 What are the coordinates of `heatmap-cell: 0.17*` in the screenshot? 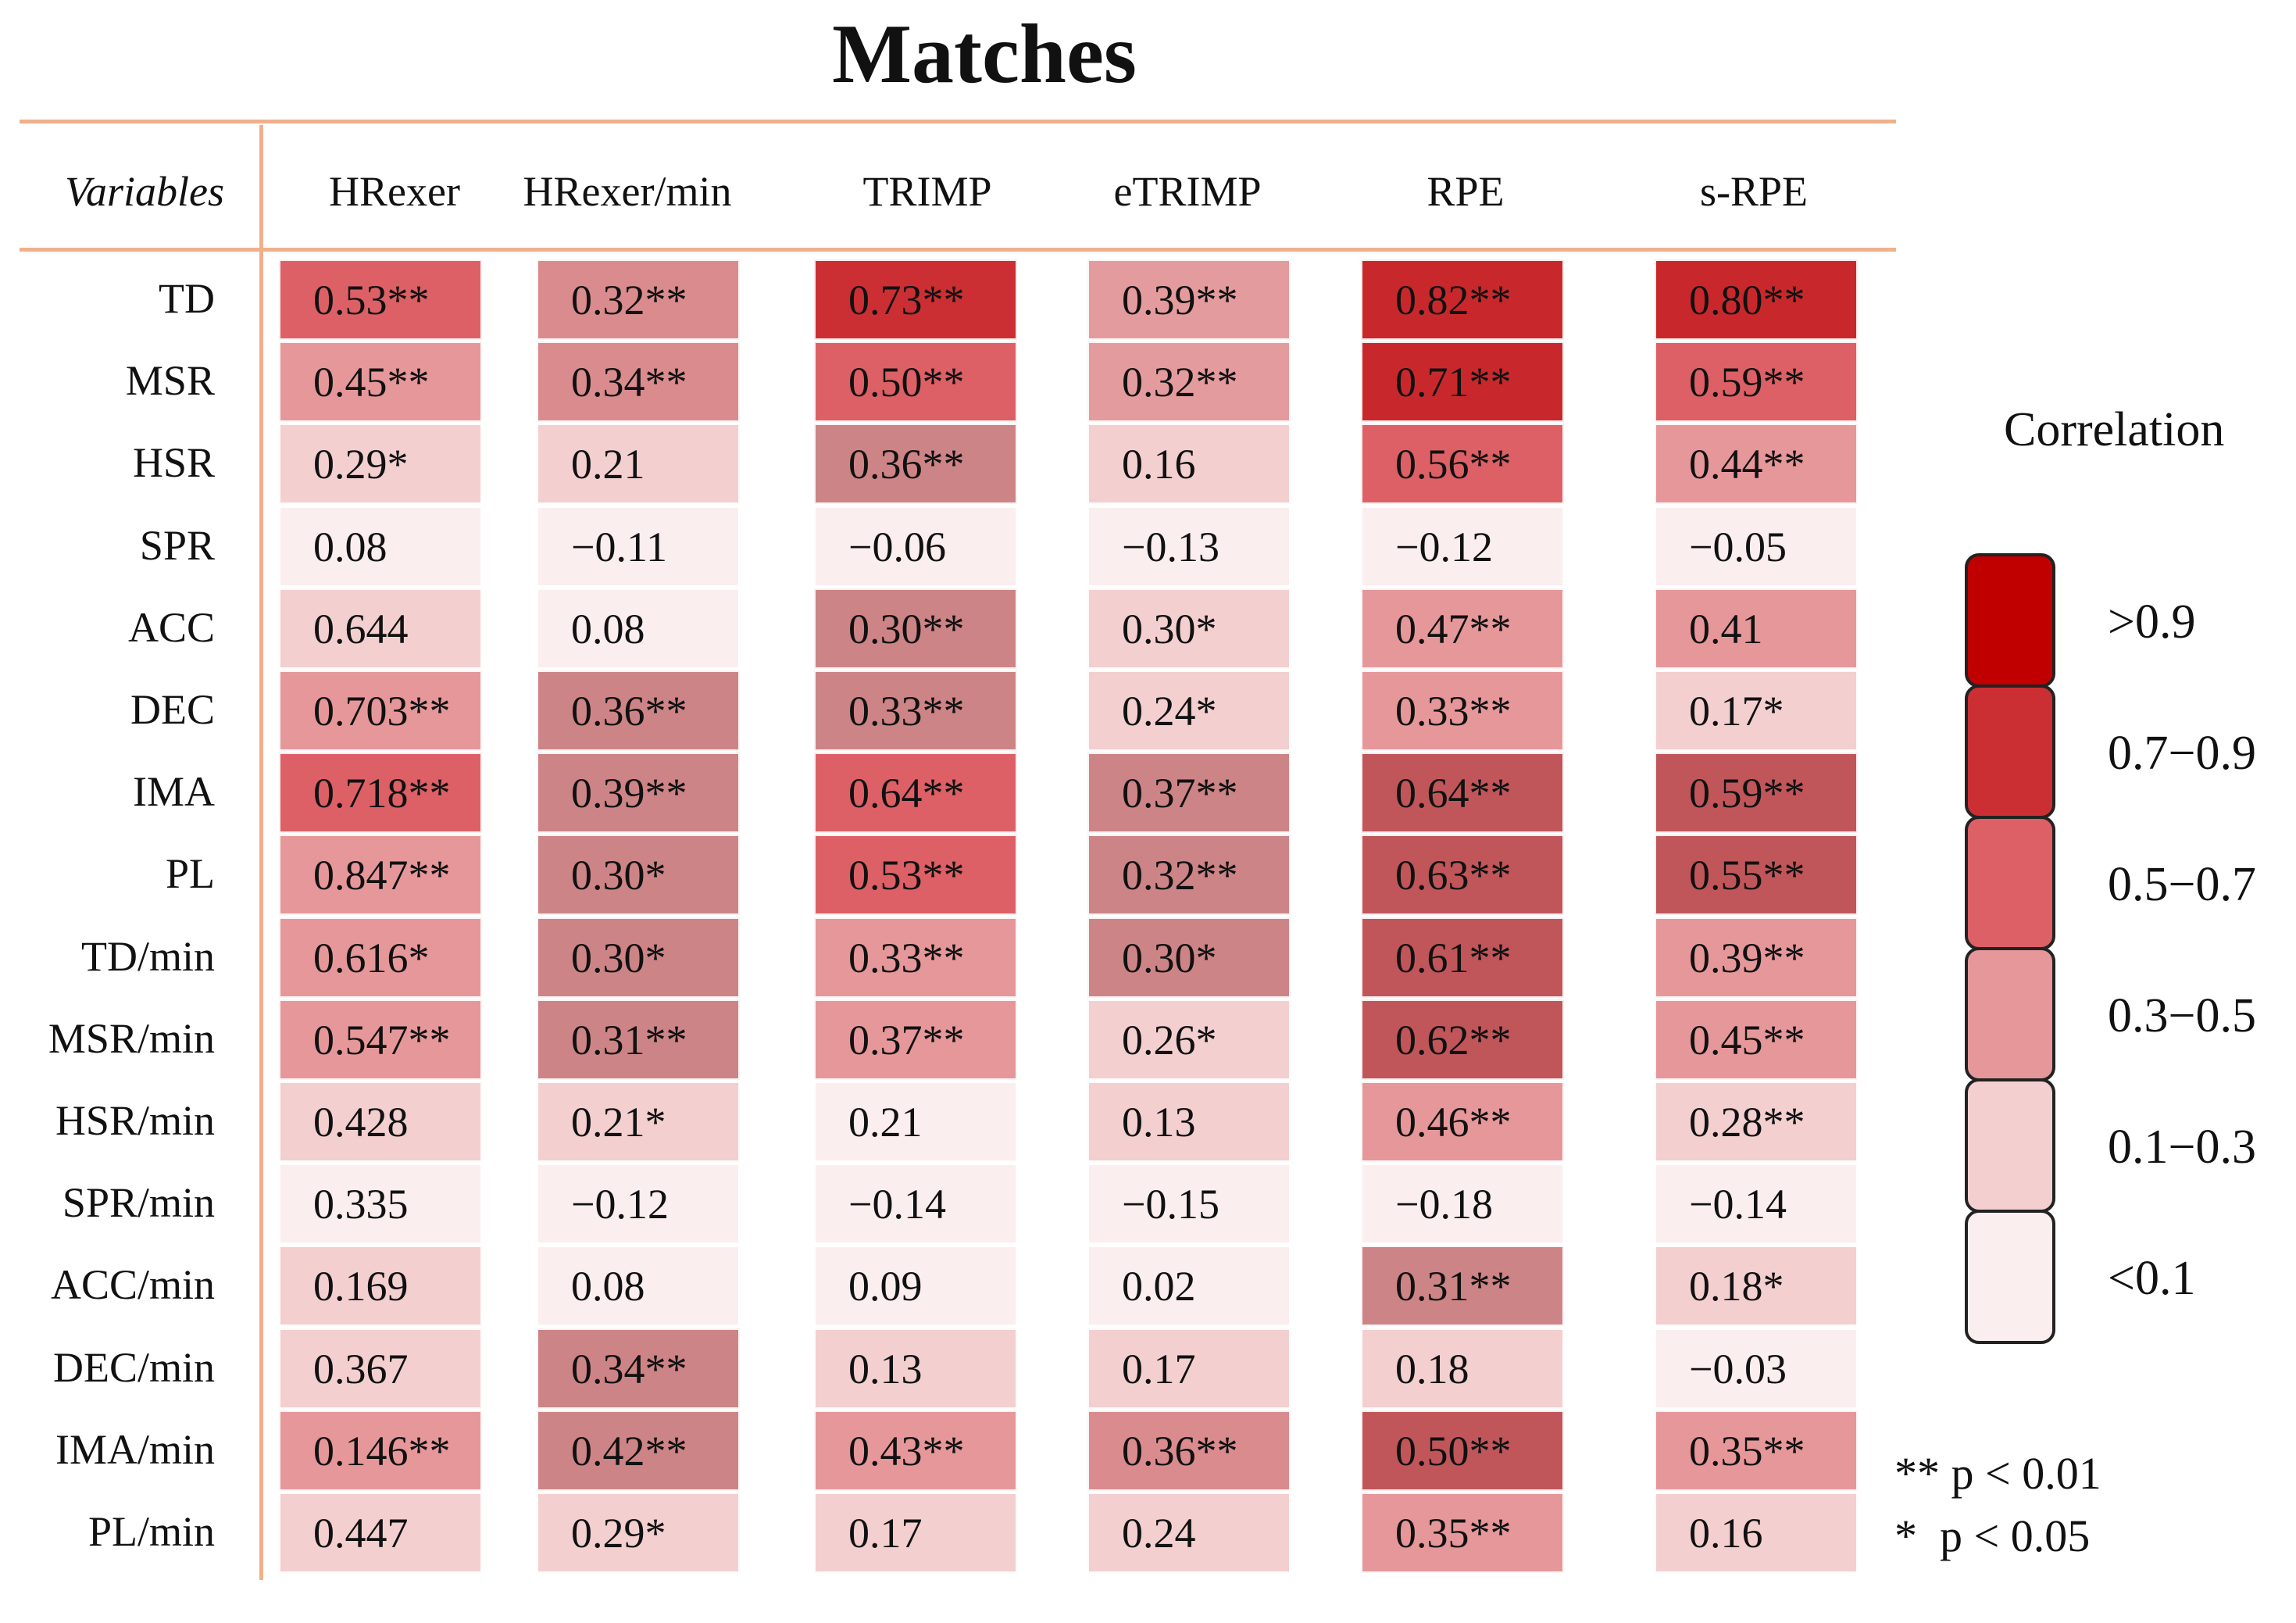 It's located at (1756, 710).